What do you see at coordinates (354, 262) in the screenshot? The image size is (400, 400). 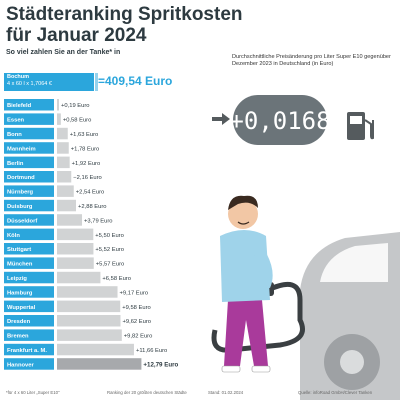 I see `car-window` at bounding box center [354, 262].